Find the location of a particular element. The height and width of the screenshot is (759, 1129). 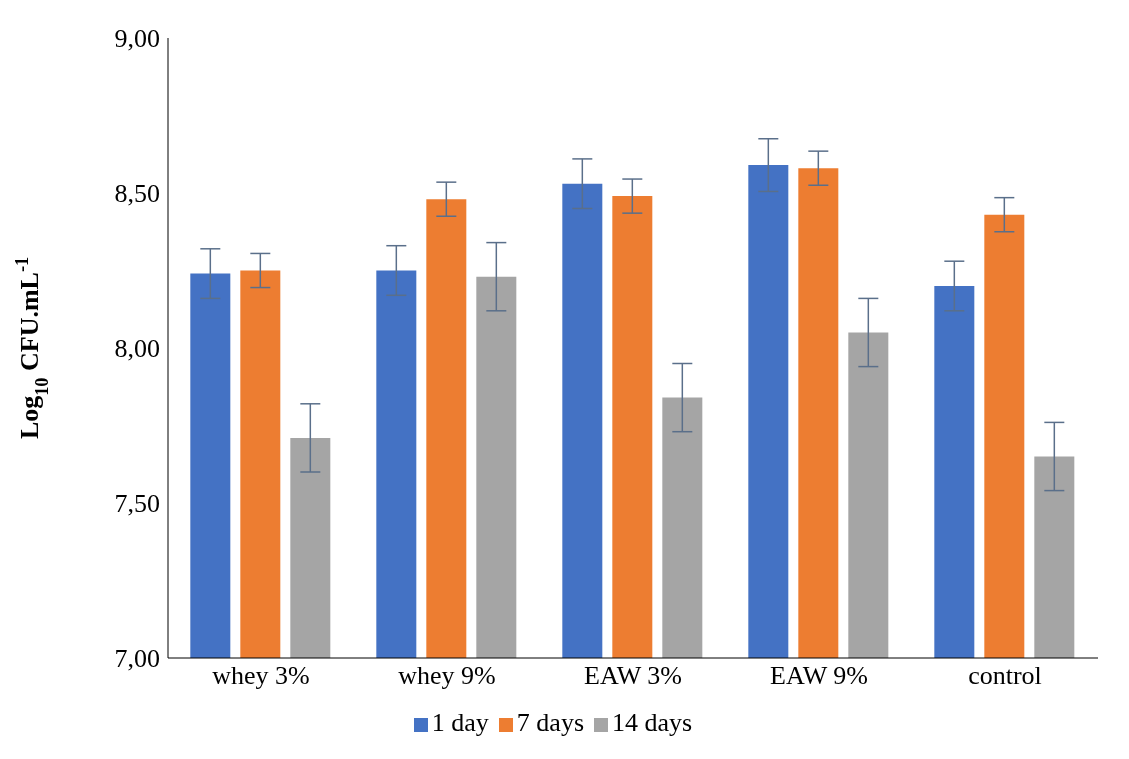

x-tick-label: whey 9% is located at coordinates (447, 676).